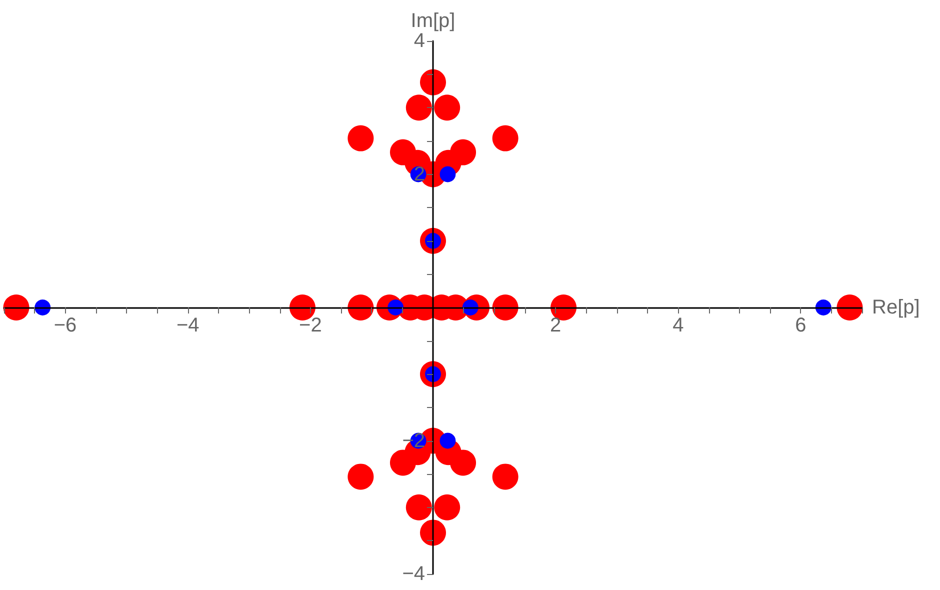 The width and height of the screenshot is (940, 590). What do you see at coordinates (419, 41) in the screenshot?
I see `y-tick-label: 4` at bounding box center [419, 41].